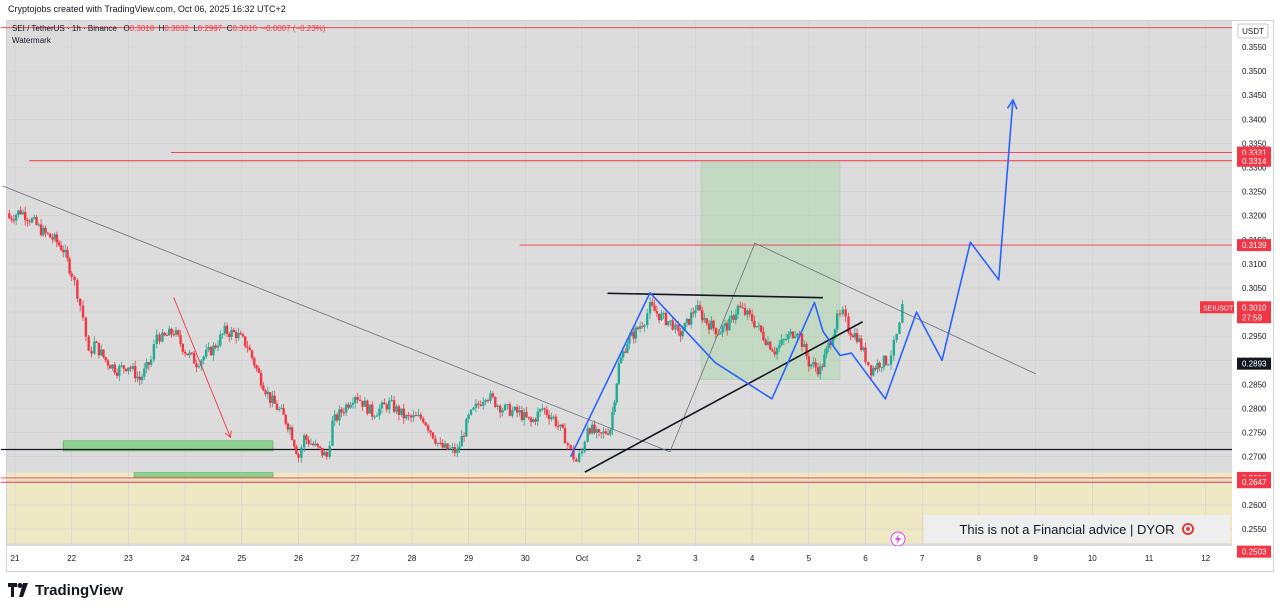 Image resolution: width=1280 pixels, height=610 pixels. Describe the element at coordinates (1254, 95) in the screenshot. I see `y-tick-label: 0.3450` at that location.